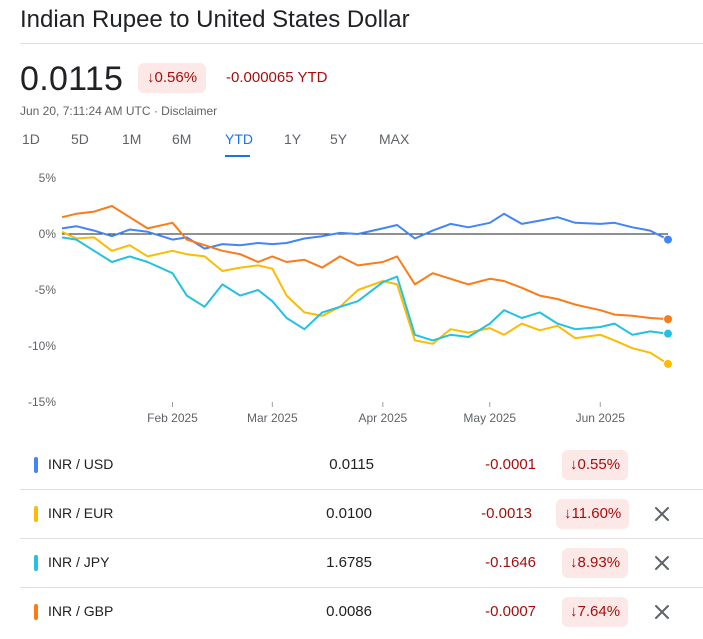  What do you see at coordinates (272, 418) in the screenshot?
I see `x-tick-label: Mar 2025` at bounding box center [272, 418].